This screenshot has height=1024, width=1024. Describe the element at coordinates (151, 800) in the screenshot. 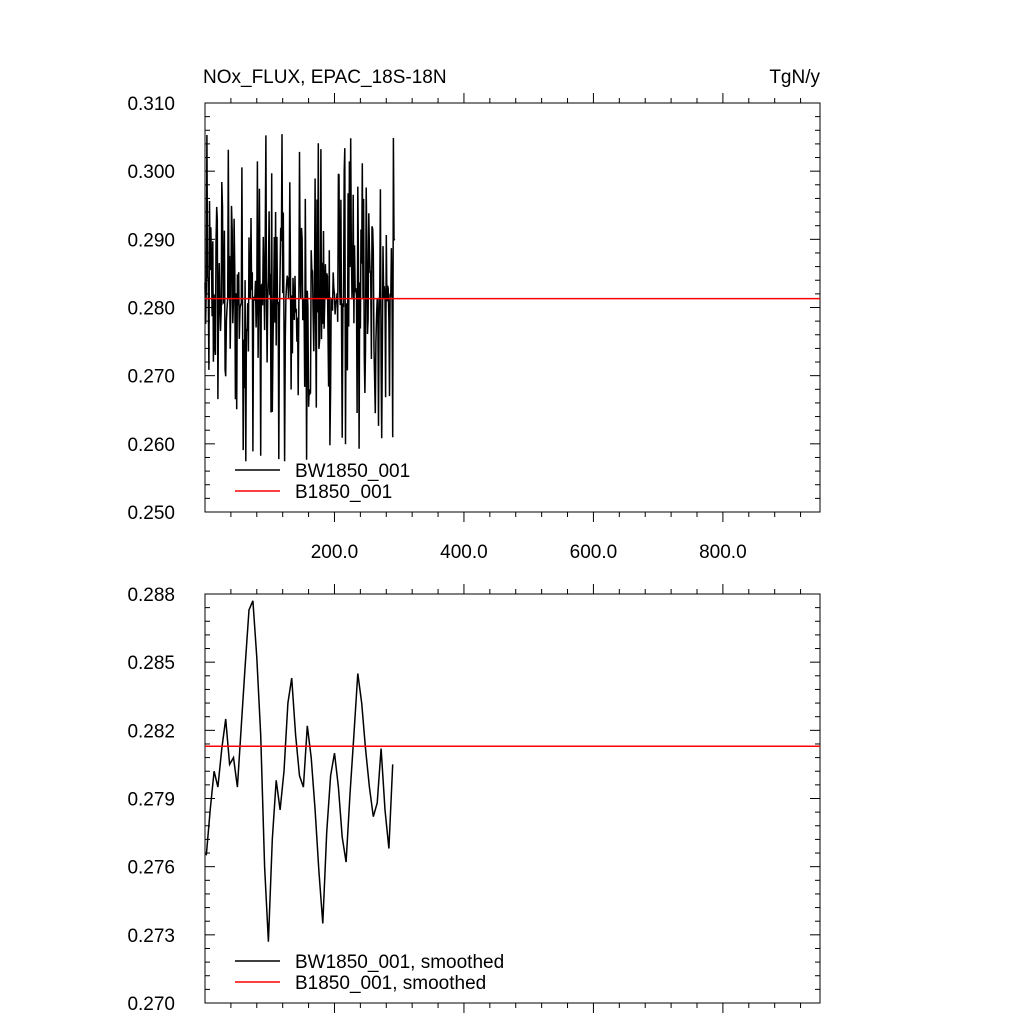

I see `y-tick-label: 0.279` at that location.